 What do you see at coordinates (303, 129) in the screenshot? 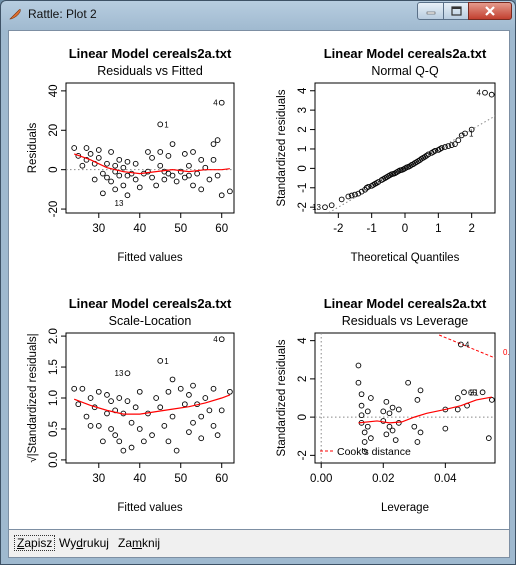
I see `y-tick-label: 2` at bounding box center [303, 129].